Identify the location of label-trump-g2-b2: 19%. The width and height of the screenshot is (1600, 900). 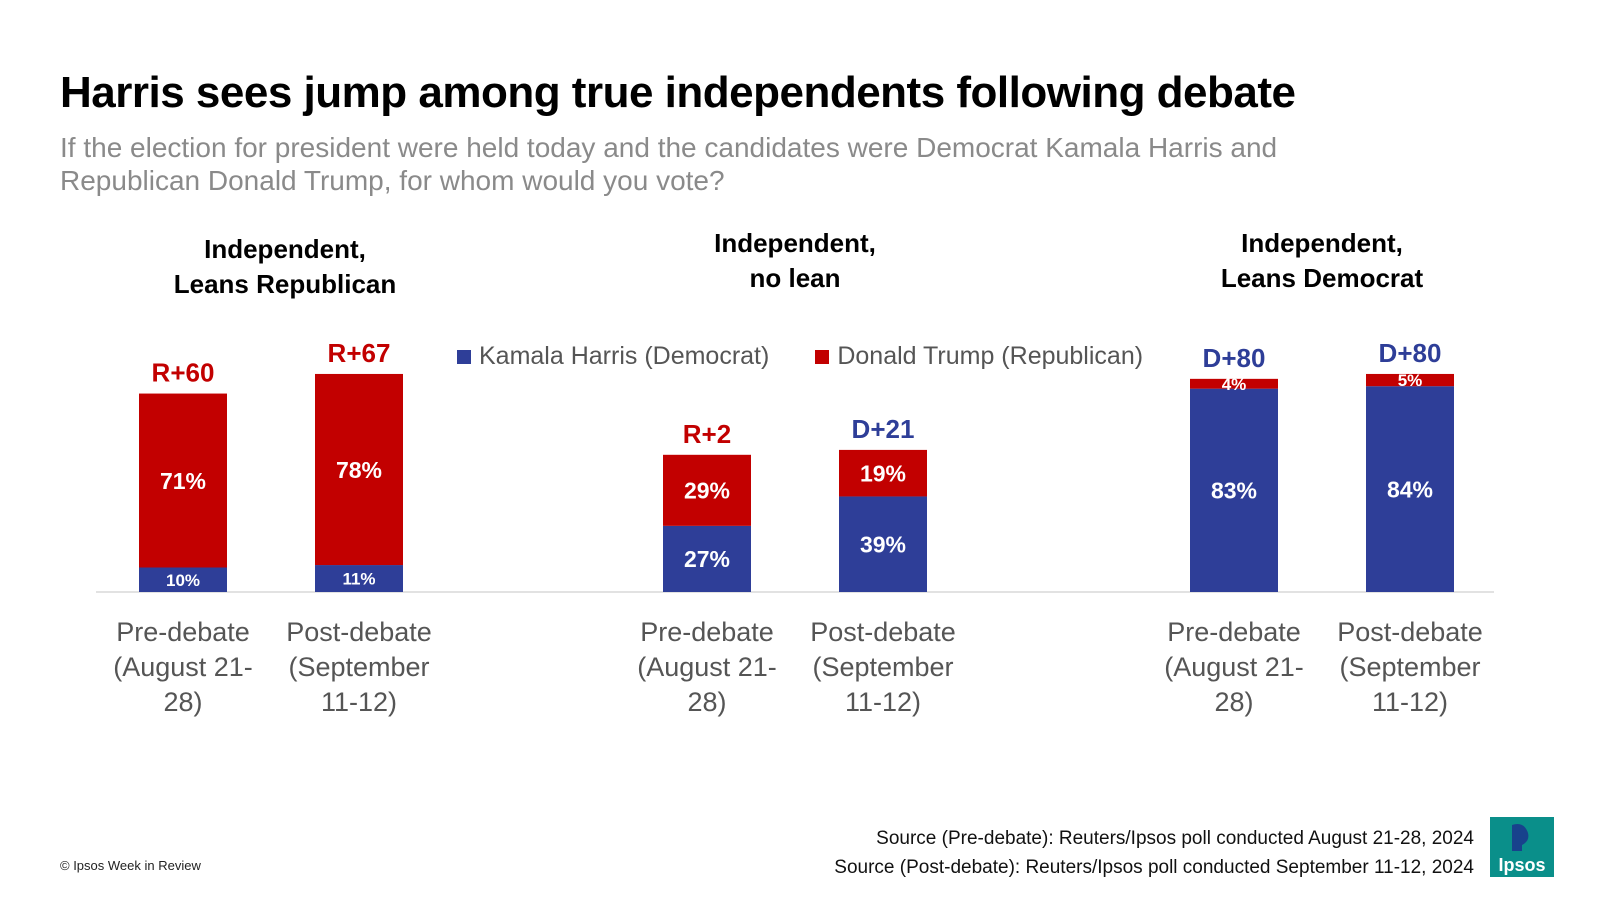
(883, 473).